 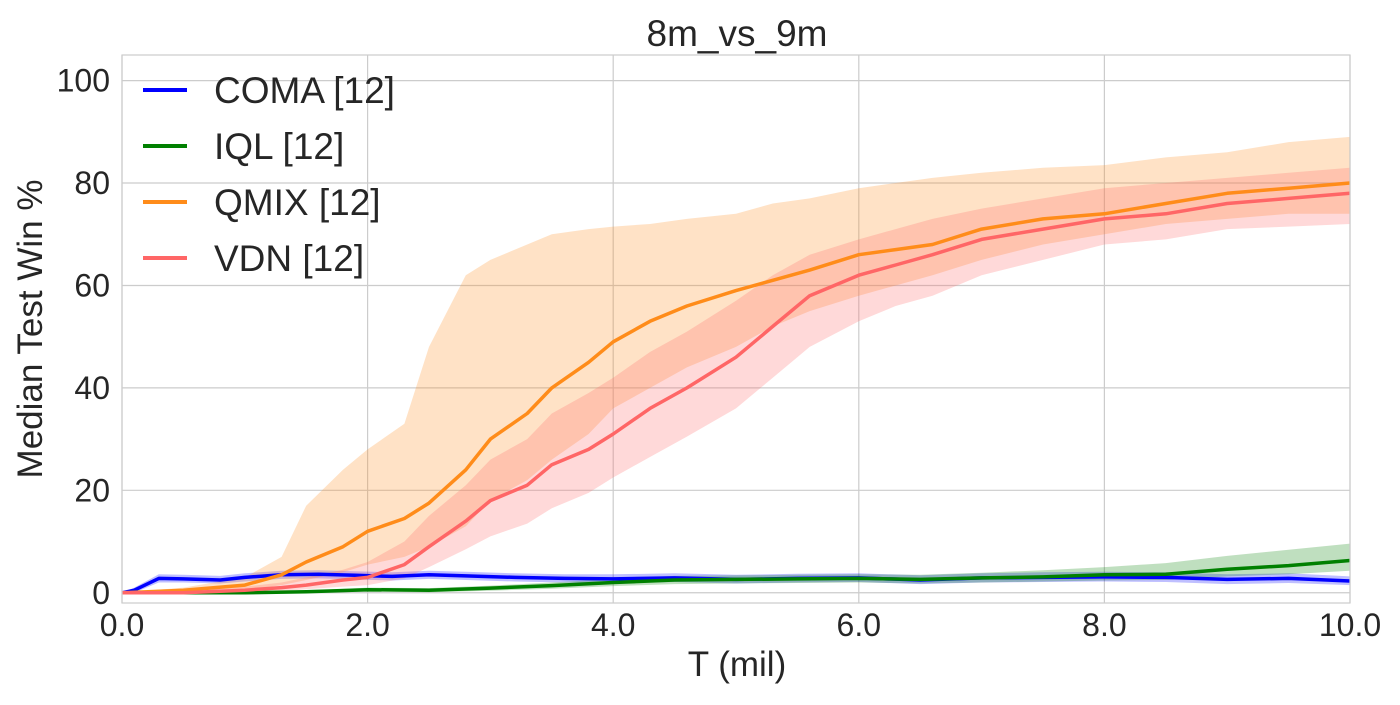 I want to click on legend-label-iql: IQL [12], so click(x=279, y=146).